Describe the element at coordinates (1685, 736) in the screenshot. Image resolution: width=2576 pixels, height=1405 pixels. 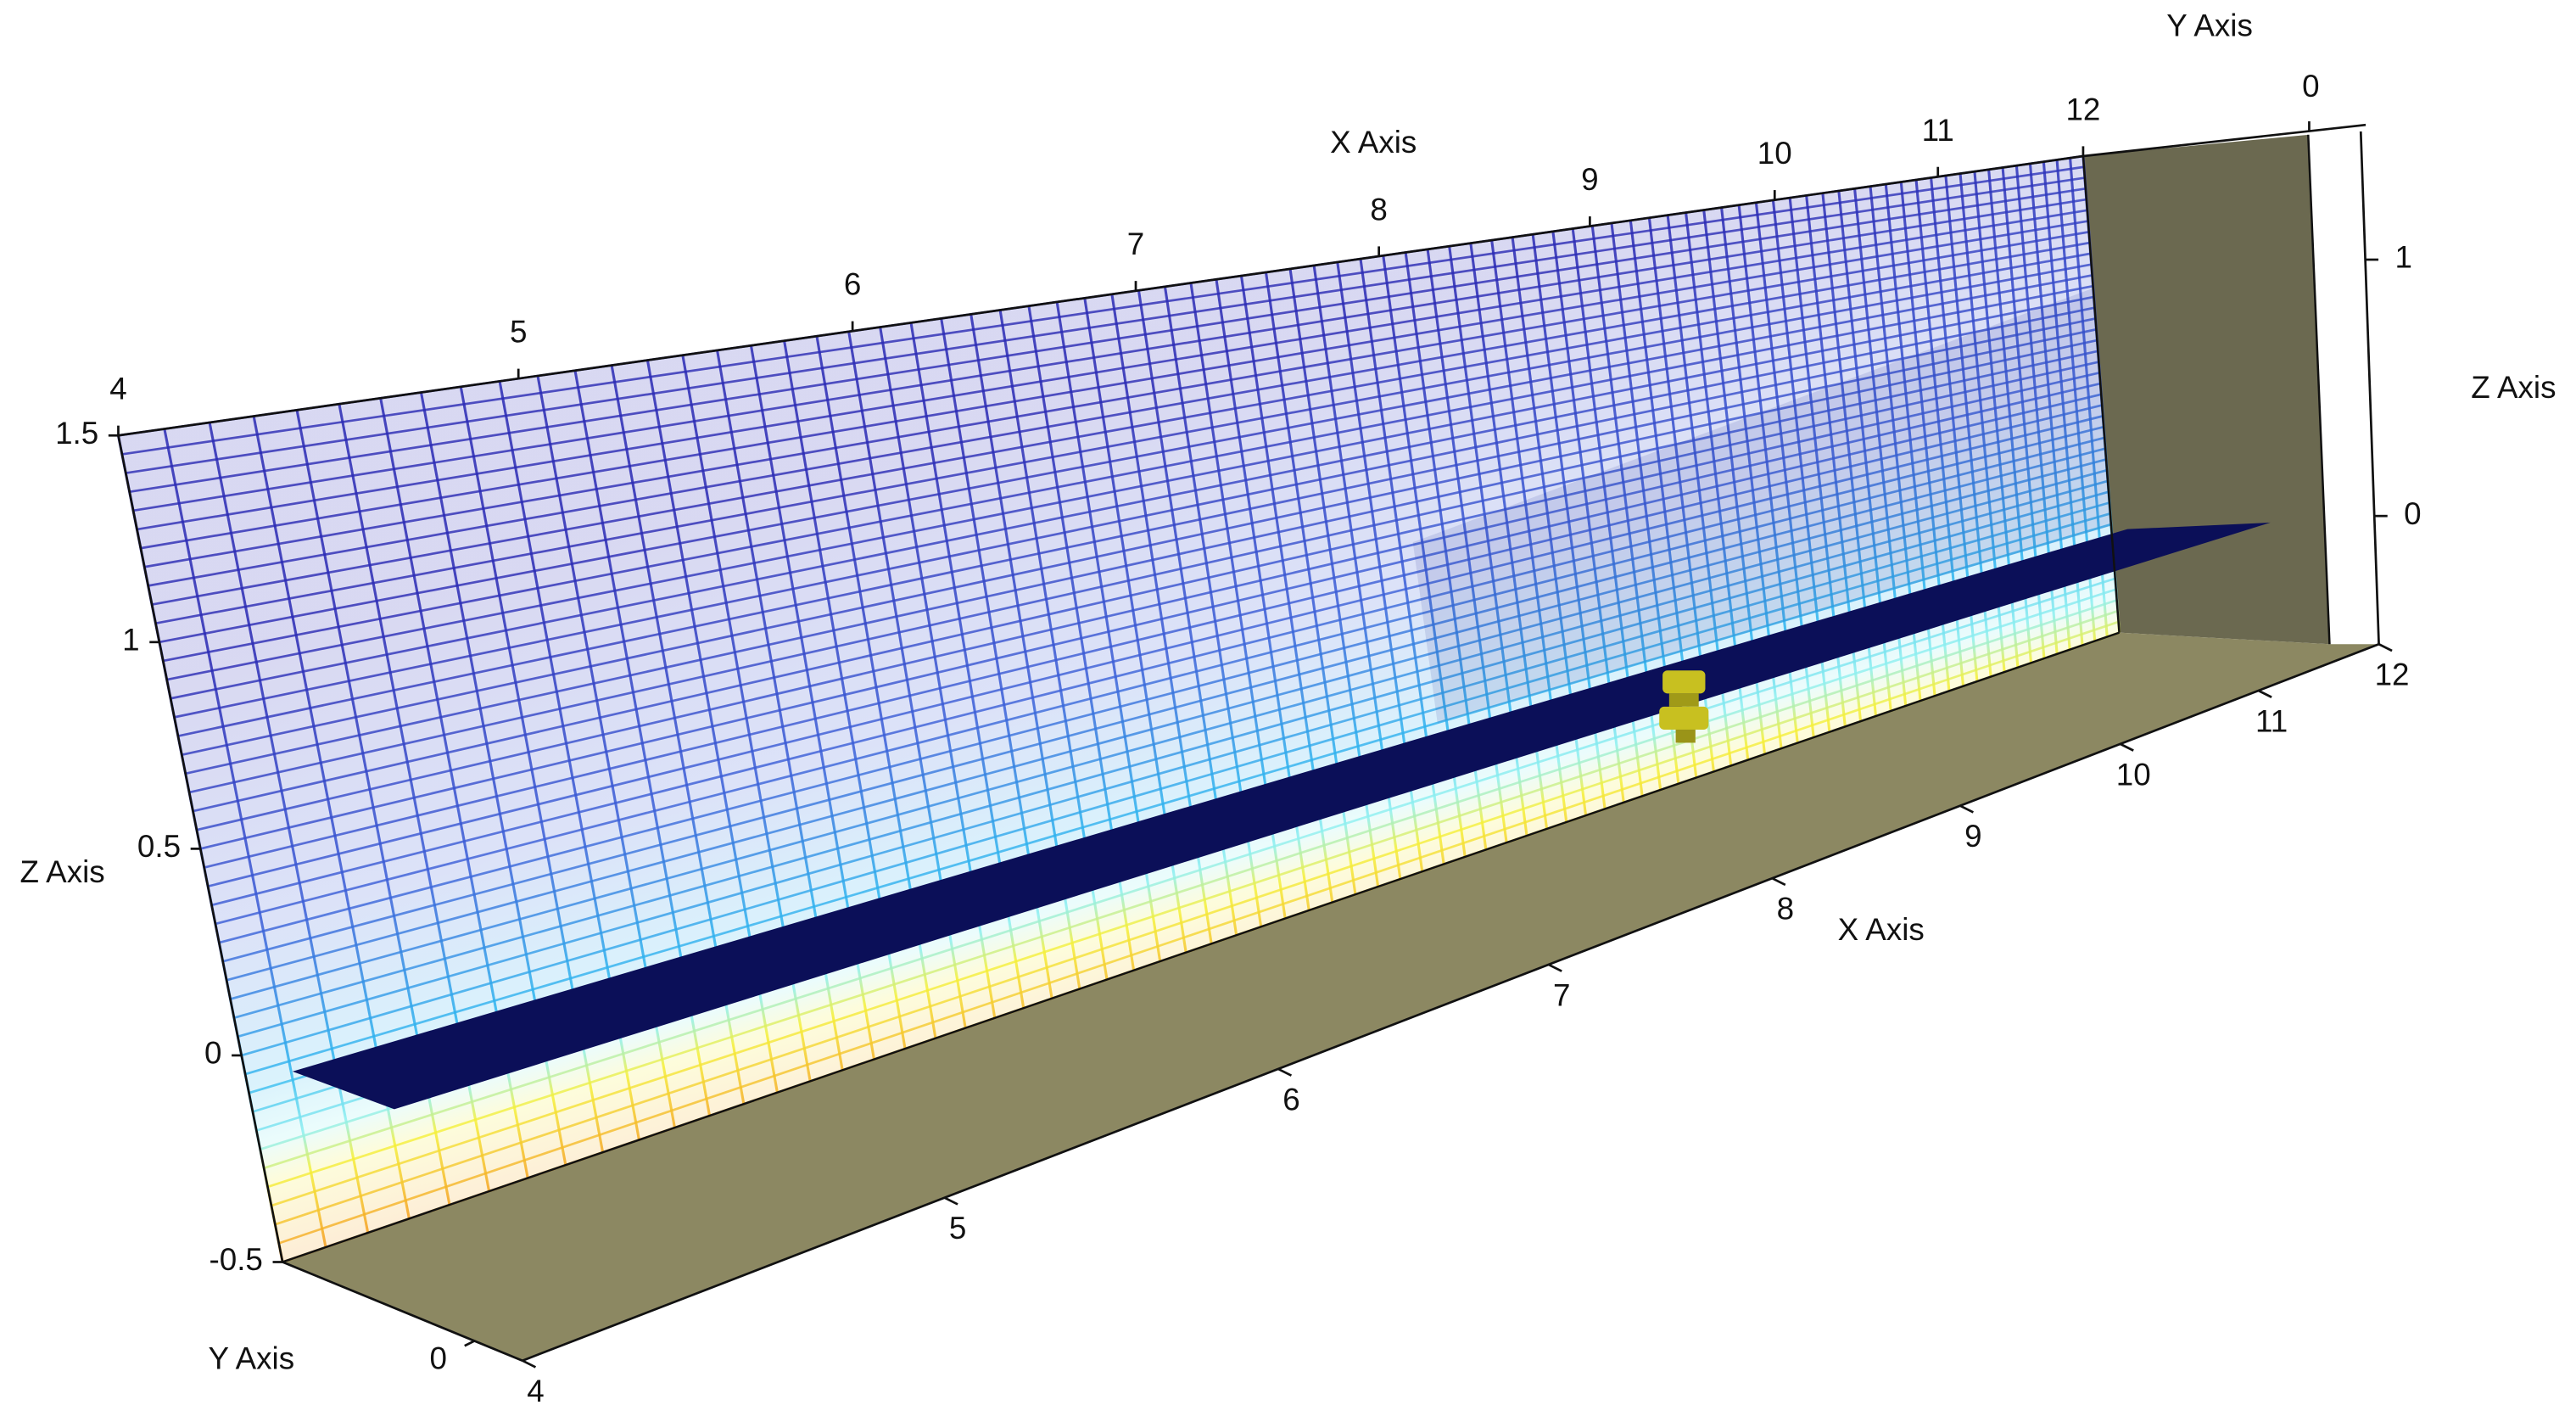
I see `probe-foot` at that location.